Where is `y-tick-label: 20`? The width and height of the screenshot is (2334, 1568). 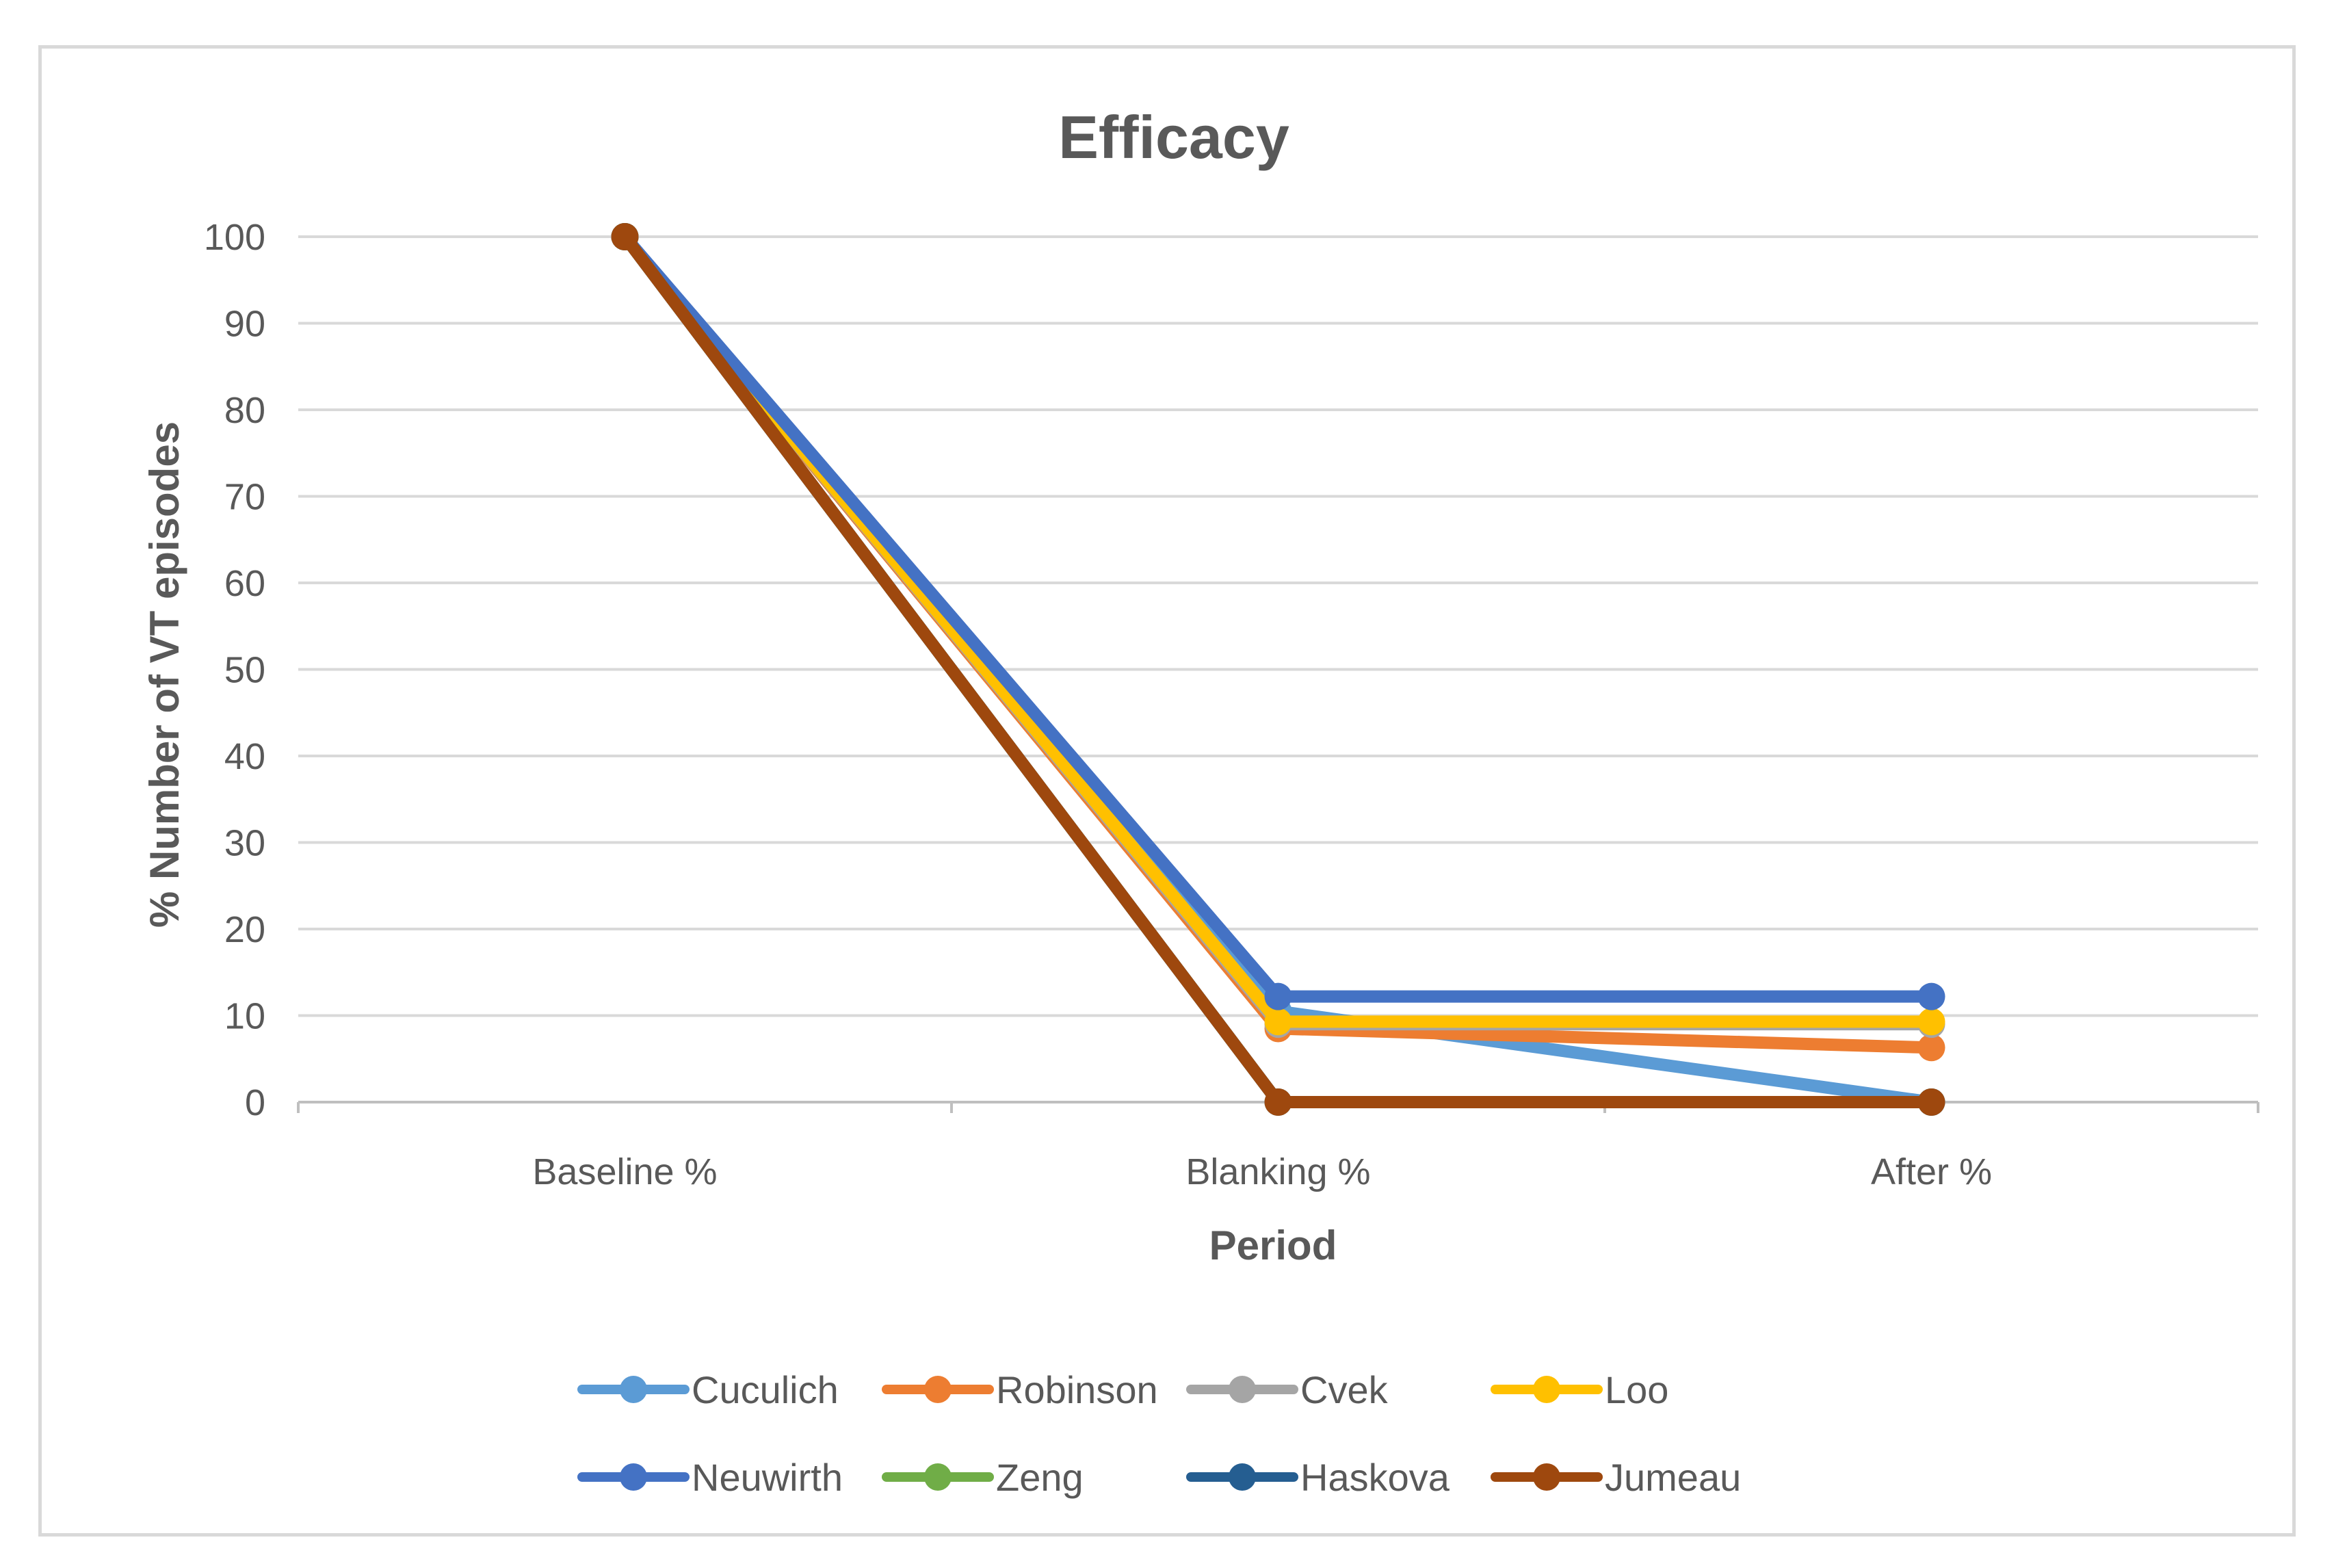
y-tick-label: 20 is located at coordinates (244, 929).